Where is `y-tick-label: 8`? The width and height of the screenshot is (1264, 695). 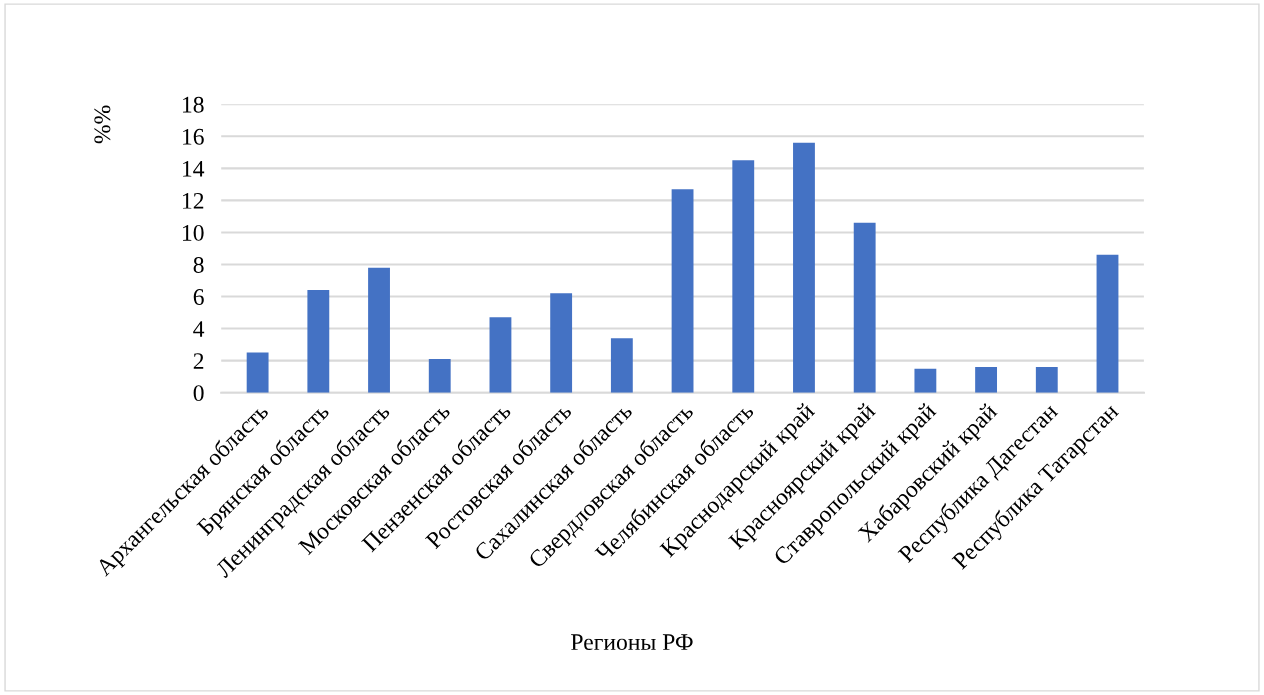
y-tick-label: 8 is located at coordinates (198, 264).